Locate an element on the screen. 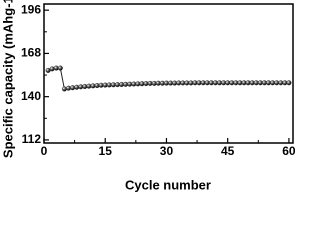 This screenshot has height=240, width=320. y-axis-title: Specific capacity (mAhg-1) is located at coordinates (7, 79).